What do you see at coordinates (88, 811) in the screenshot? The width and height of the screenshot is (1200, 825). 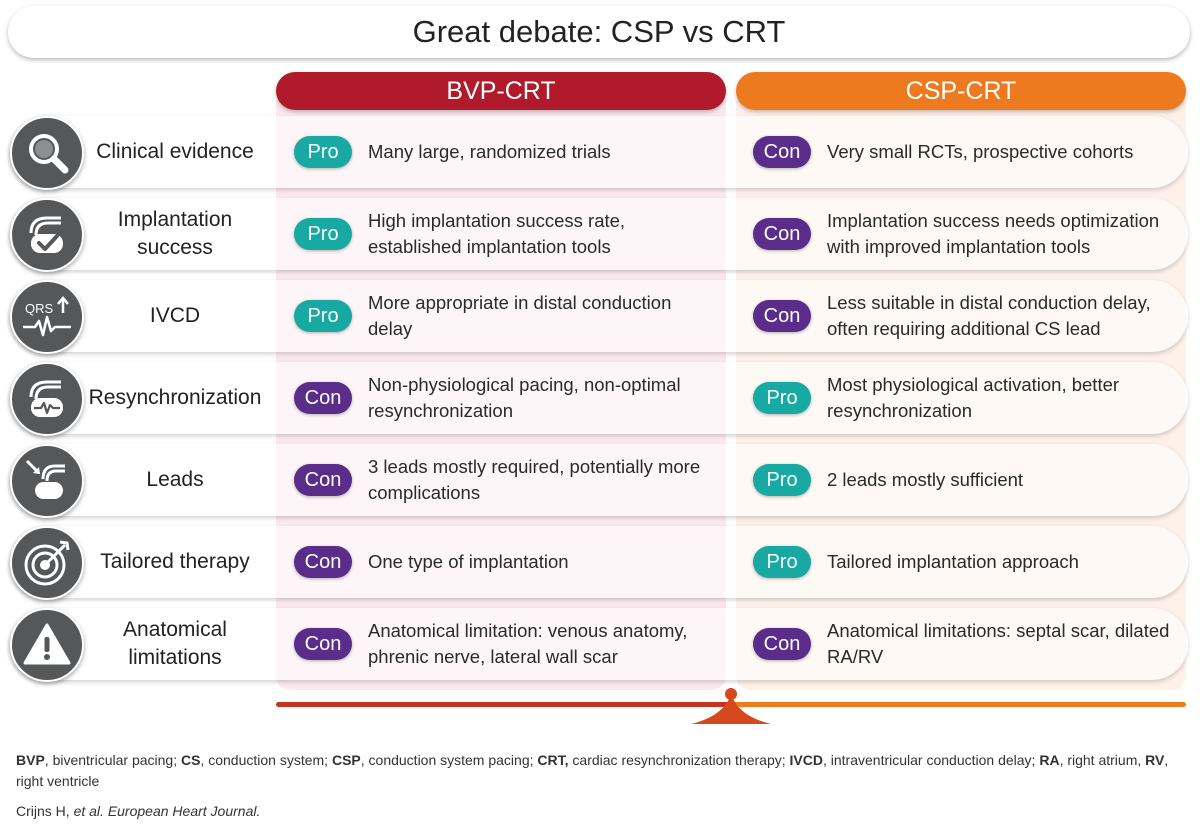 I see `citation-etal: et al.` at bounding box center [88, 811].